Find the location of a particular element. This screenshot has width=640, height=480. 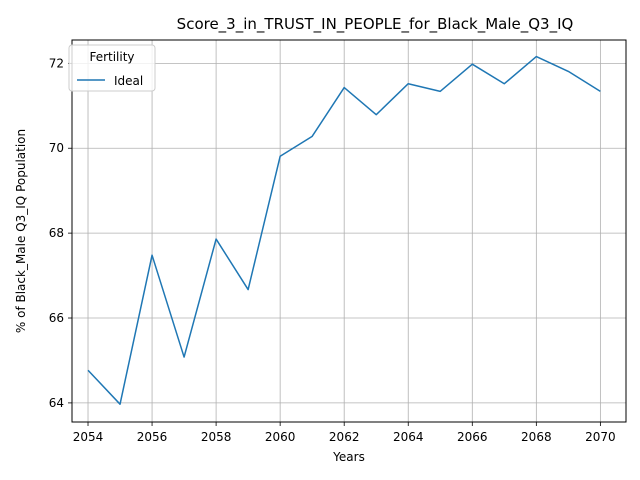

x-tick-label: 2066 is located at coordinates (472, 437).